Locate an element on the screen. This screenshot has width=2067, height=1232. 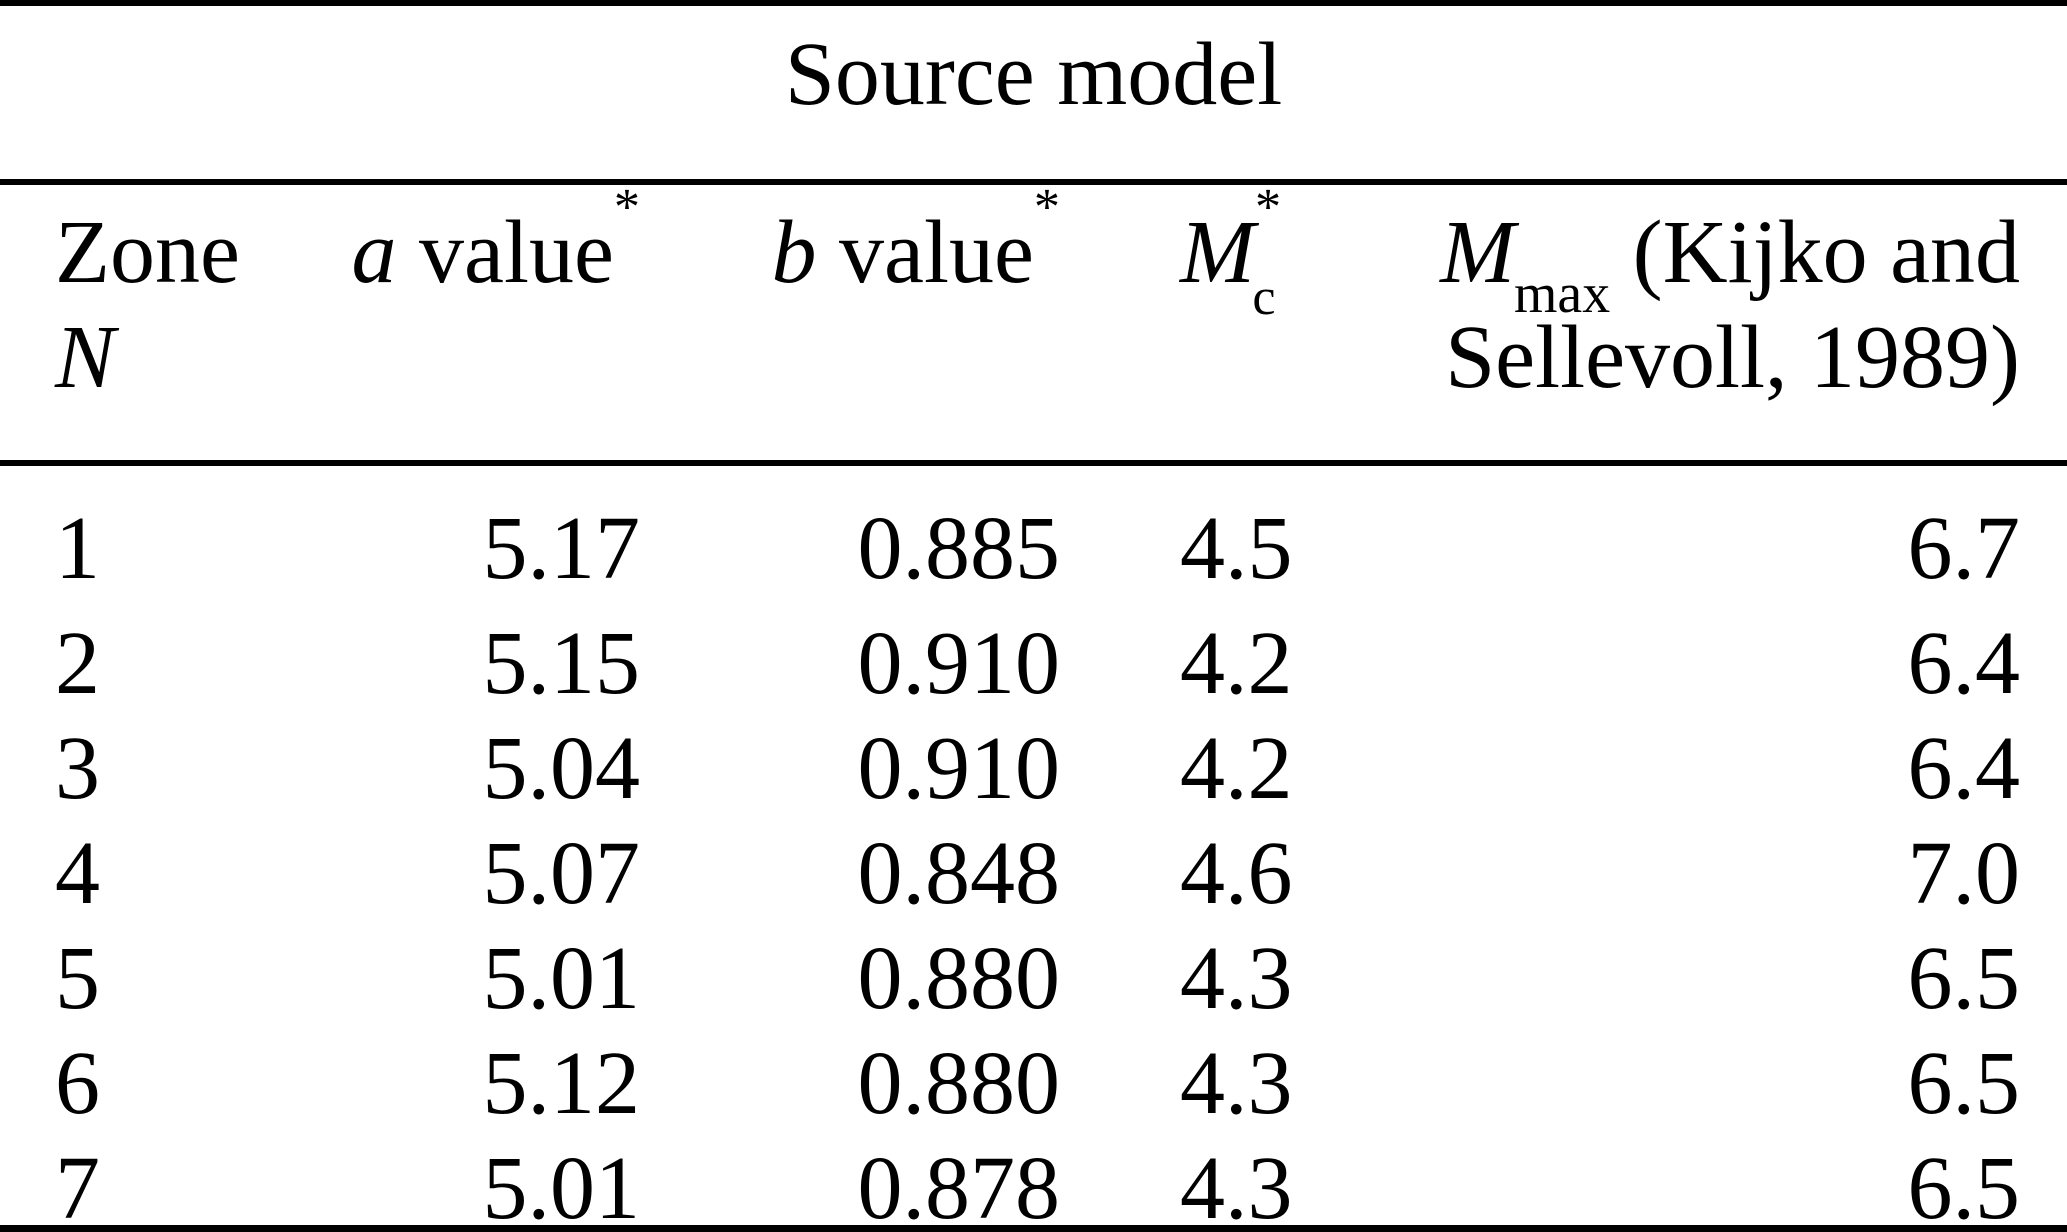
table-row: 7 5.01 0.878 4.3 6.5 is located at coordinates (1033, 1184).